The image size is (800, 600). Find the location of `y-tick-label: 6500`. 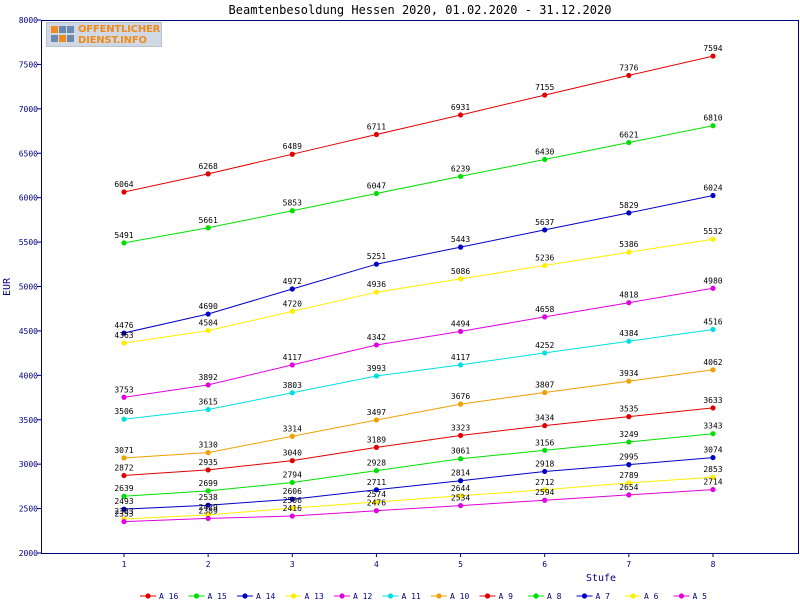

y-tick-label: 6500 is located at coordinates (28, 153).